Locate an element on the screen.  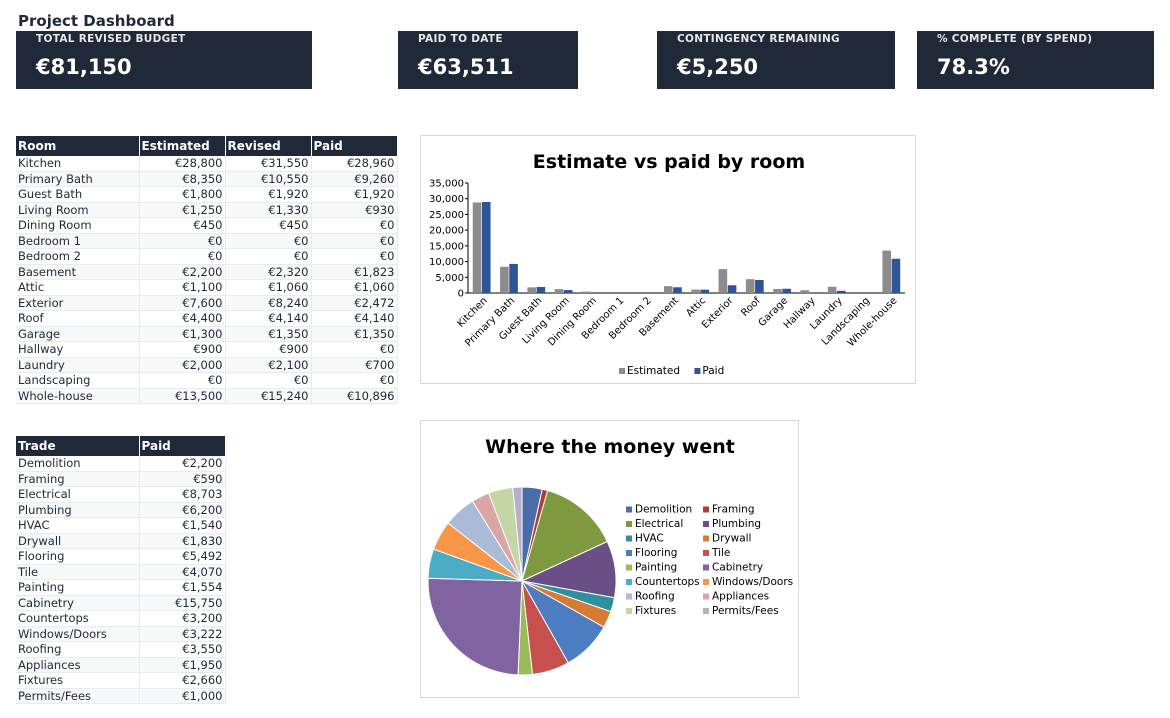
table-cell-name: Windows/Doors is located at coordinates (78, 634).